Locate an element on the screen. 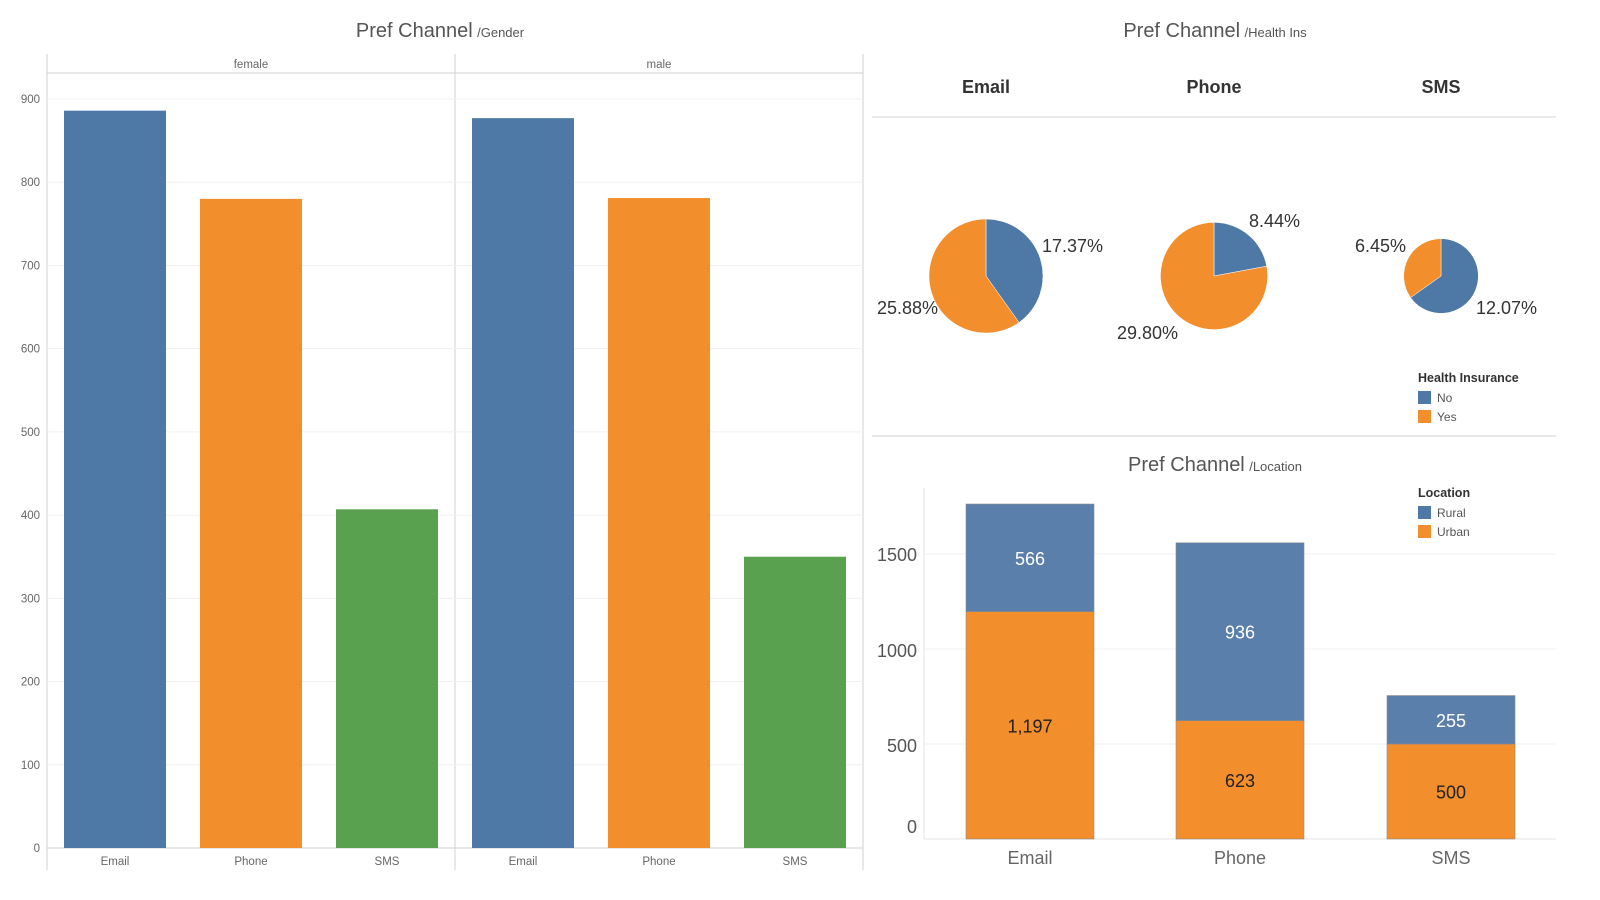 The height and width of the screenshot is (900, 1600). location-title-main: Pref Channel is located at coordinates (1186, 465).